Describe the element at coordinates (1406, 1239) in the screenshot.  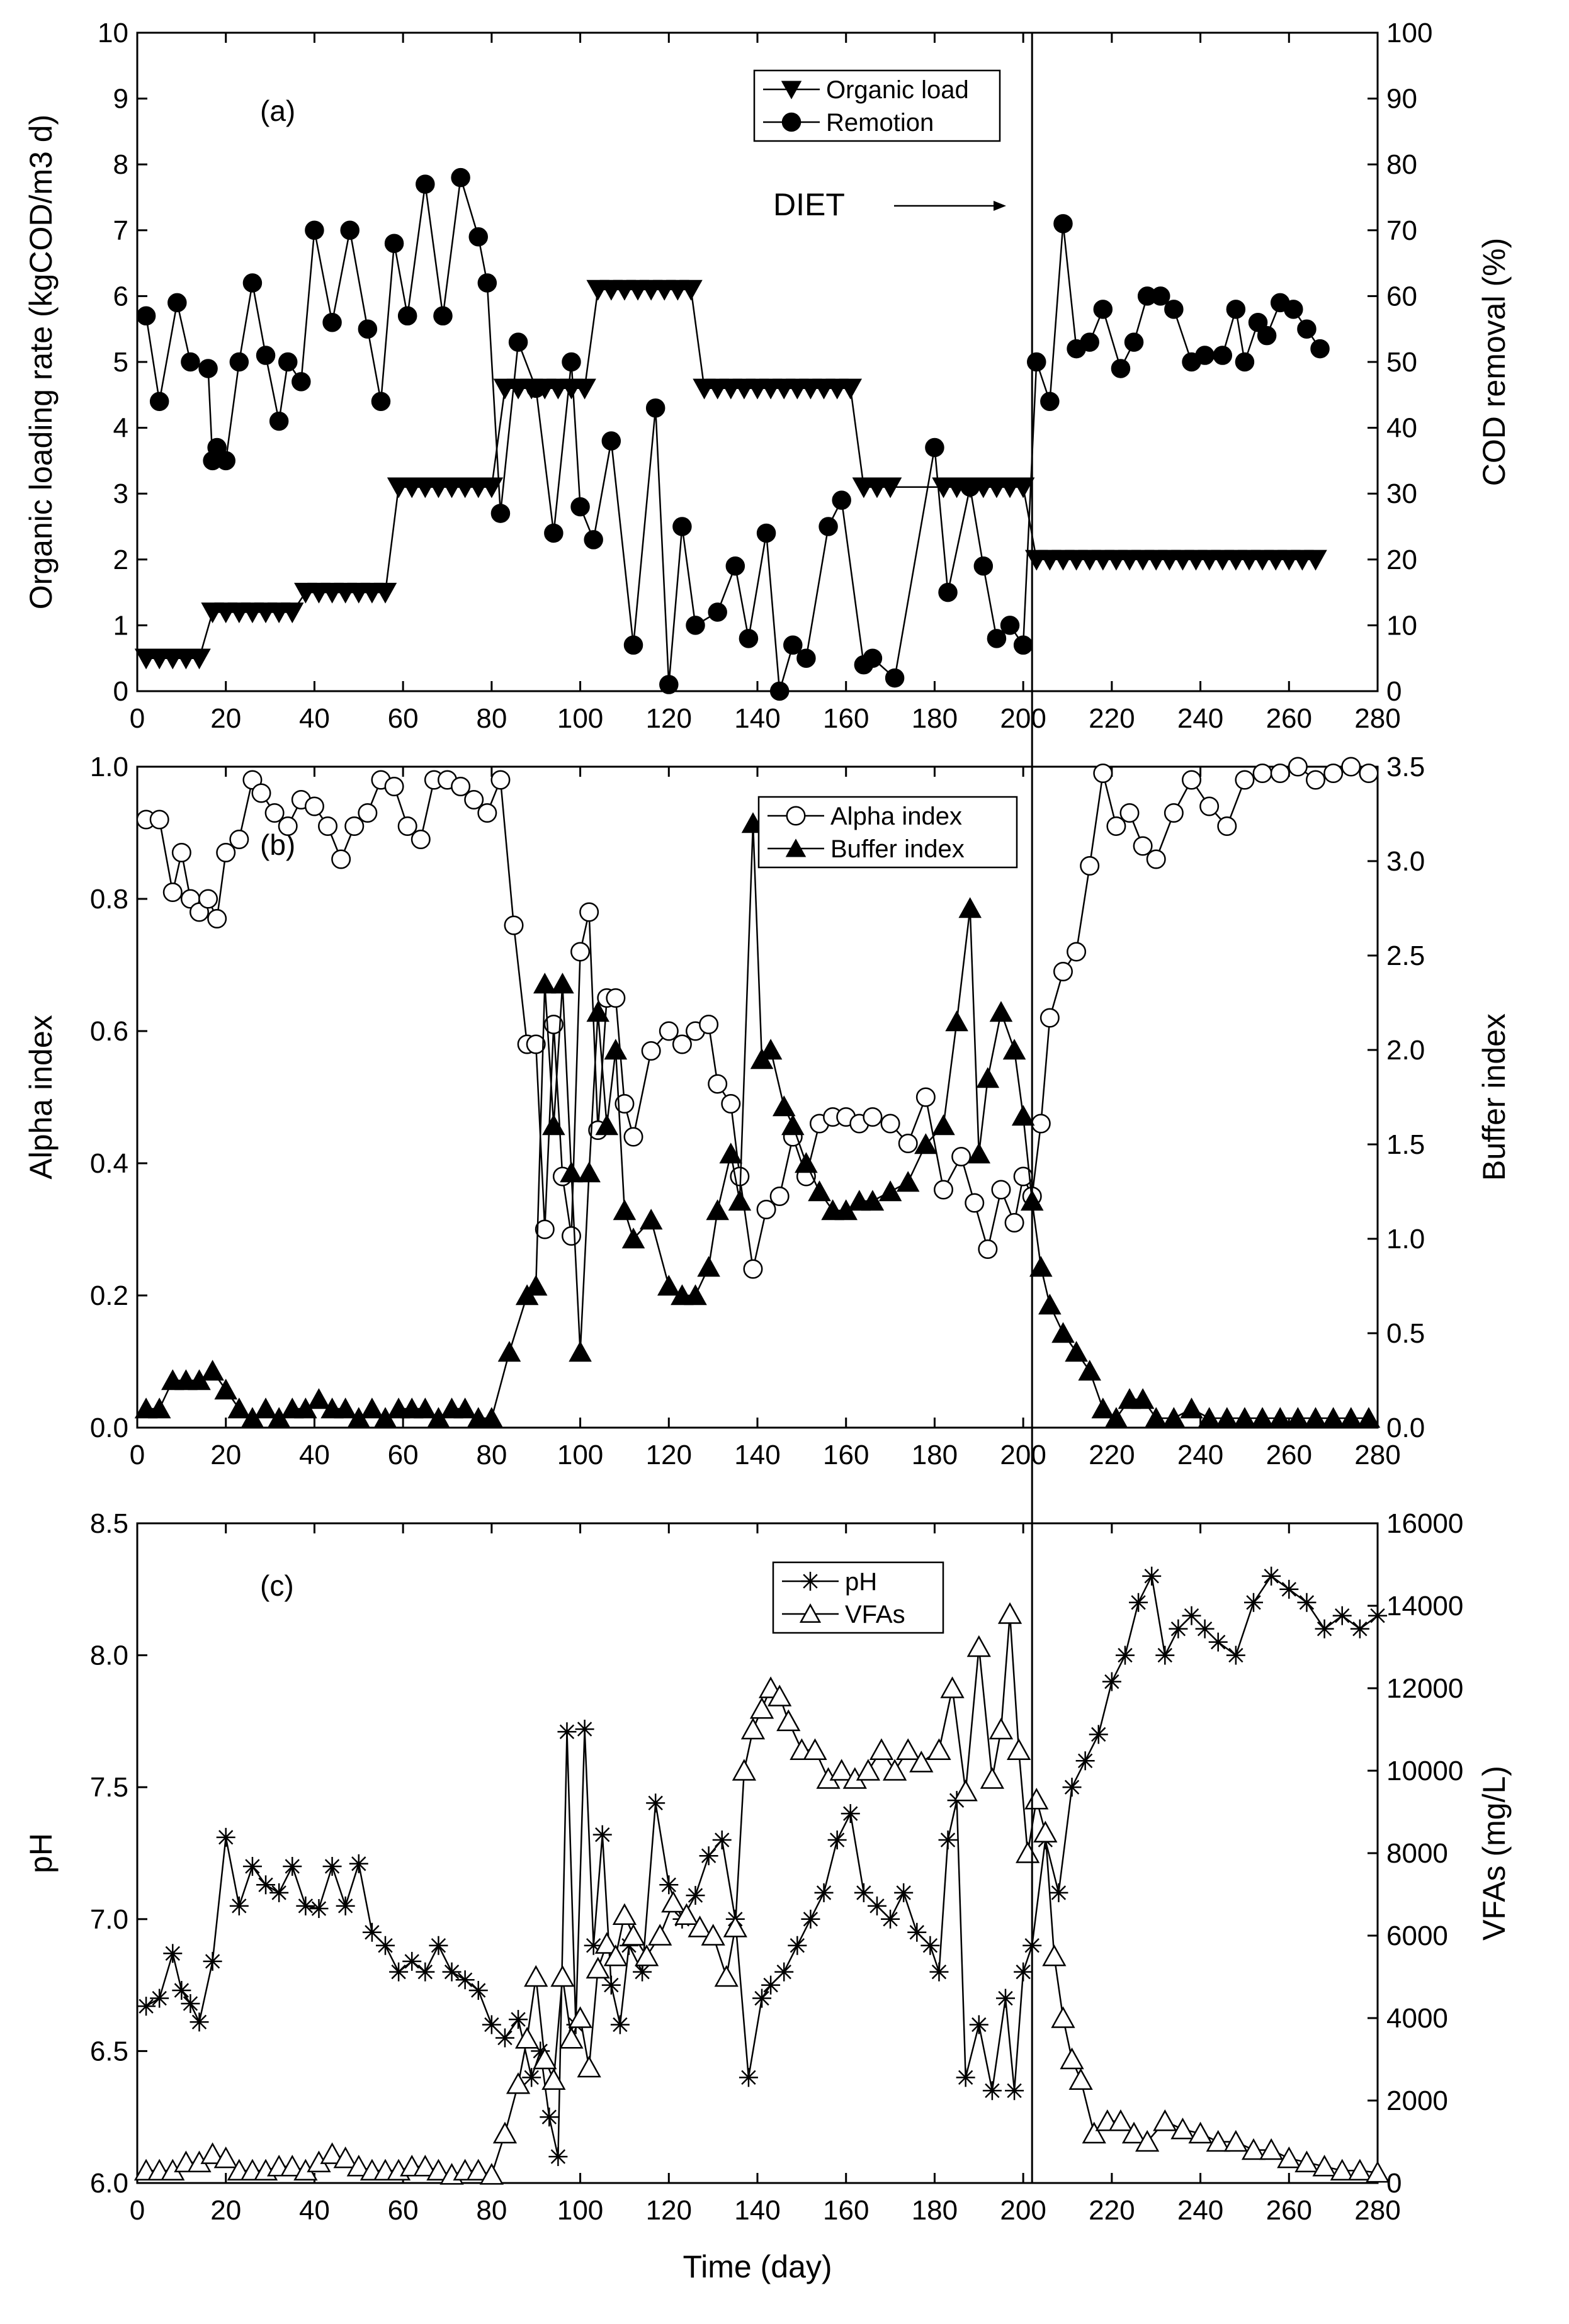
I see `y-right-tick-label: 1.0` at that location.